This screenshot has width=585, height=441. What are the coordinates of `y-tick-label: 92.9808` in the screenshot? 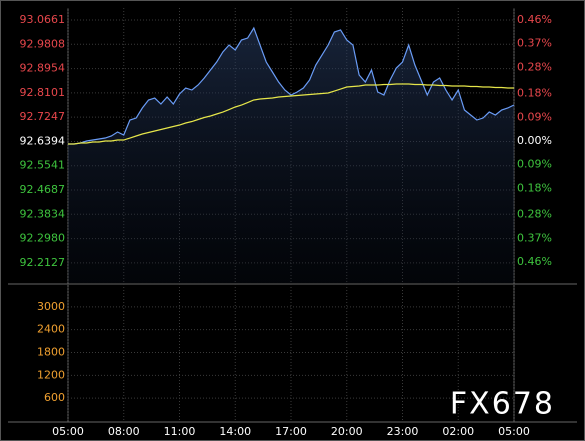 It's located at (43, 43).